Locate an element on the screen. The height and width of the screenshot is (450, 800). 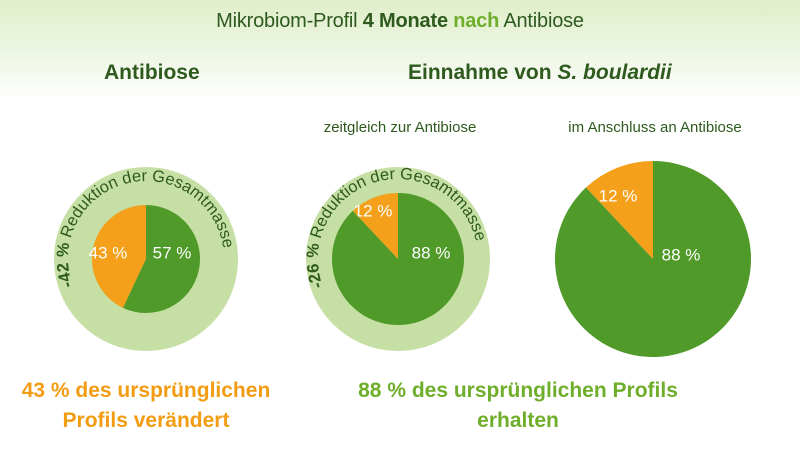
heading-einnahme: Einnahme von S. boulardii is located at coordinates (540, 73).